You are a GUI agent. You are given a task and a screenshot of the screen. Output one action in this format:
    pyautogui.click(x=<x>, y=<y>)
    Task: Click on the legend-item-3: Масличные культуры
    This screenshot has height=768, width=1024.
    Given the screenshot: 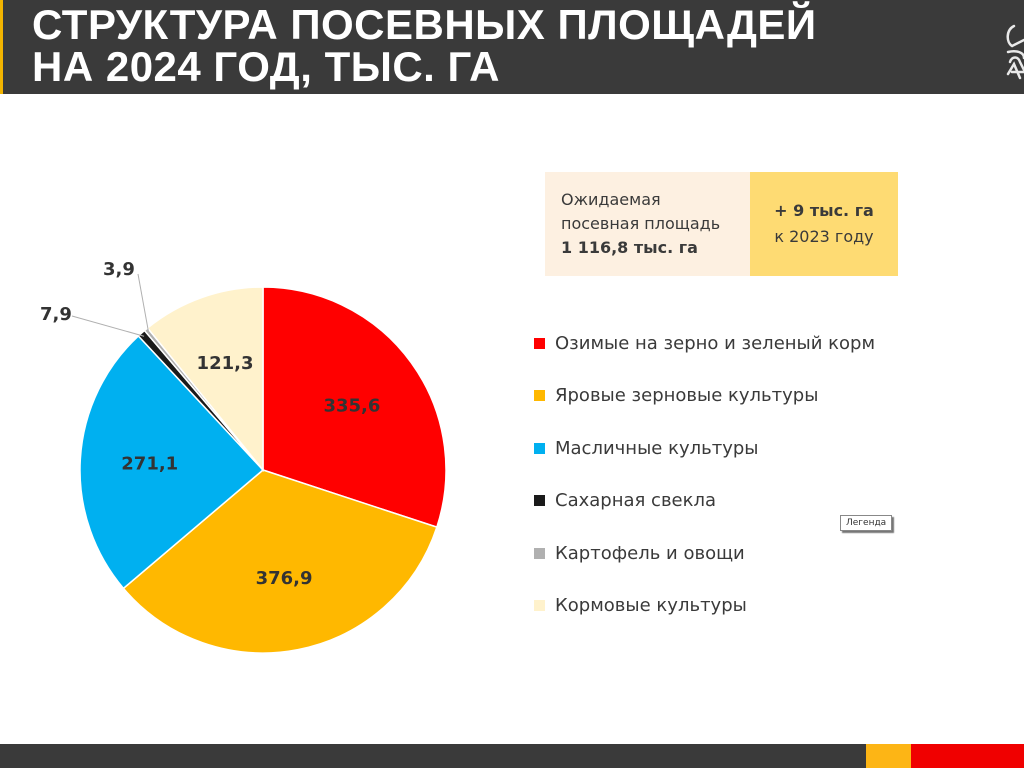 What is the action you would take?
    pyautogui.click(x=729, y=448)
    